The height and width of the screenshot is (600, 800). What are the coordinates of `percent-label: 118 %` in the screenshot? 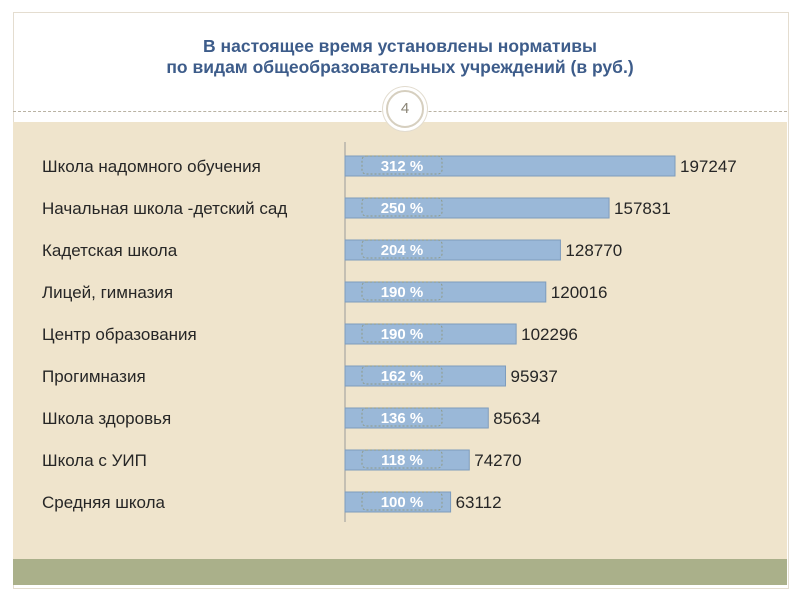 It's located at (402, 460).